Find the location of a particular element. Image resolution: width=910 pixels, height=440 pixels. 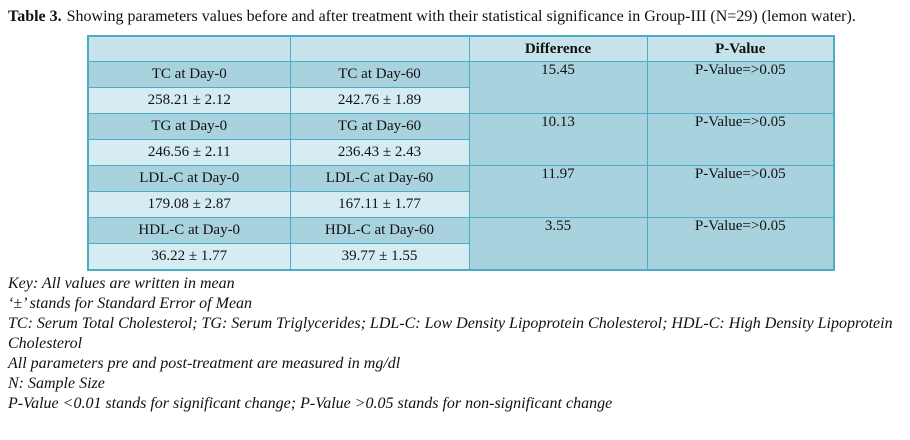

difference-cell: 3.55 is located at coordinates (558, 244).